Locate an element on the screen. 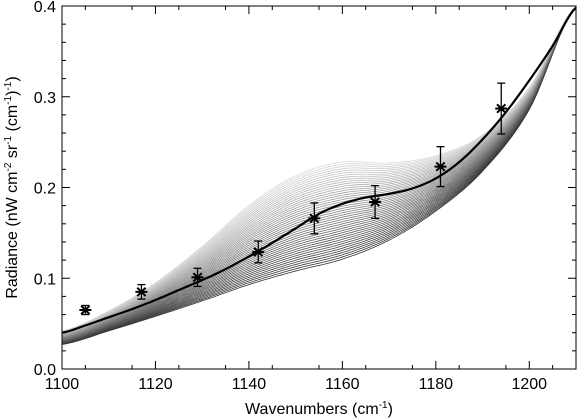  y-tick-label: 0.0 is located at coordinates (45, 370).